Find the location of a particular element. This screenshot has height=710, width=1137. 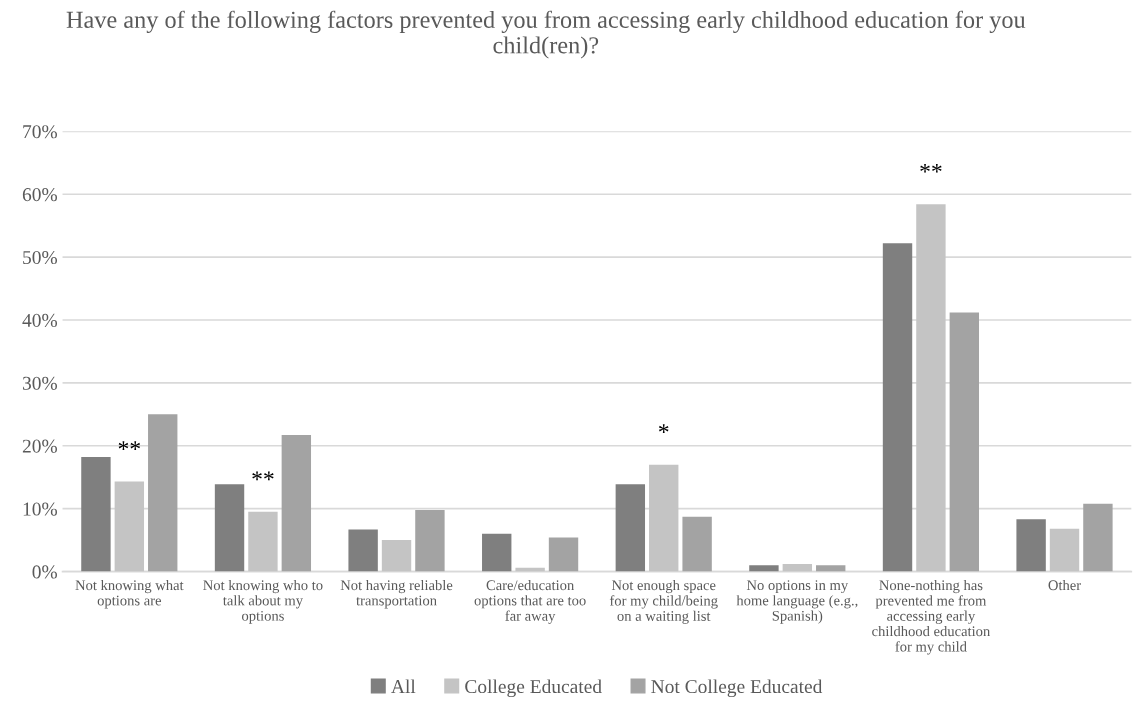

x-tick-label: Not knowing what options are is located at coordinates (129, 594).